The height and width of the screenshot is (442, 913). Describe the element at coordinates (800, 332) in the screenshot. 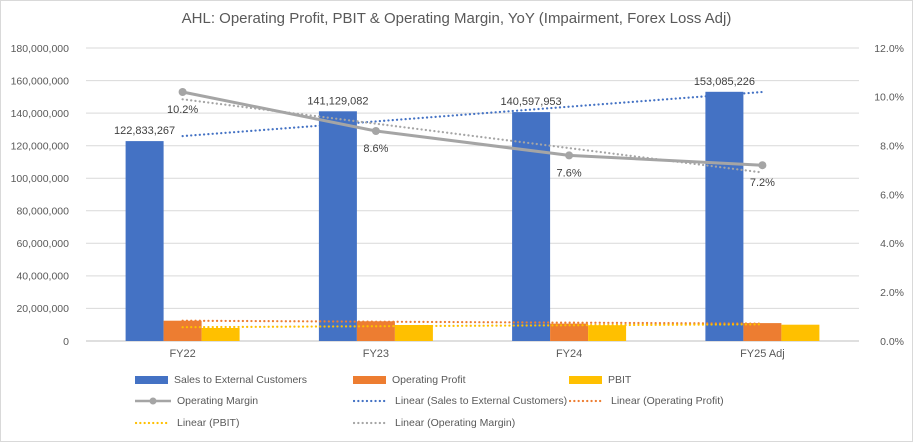

I see `bar-pbit-fy25-adj` at that location.